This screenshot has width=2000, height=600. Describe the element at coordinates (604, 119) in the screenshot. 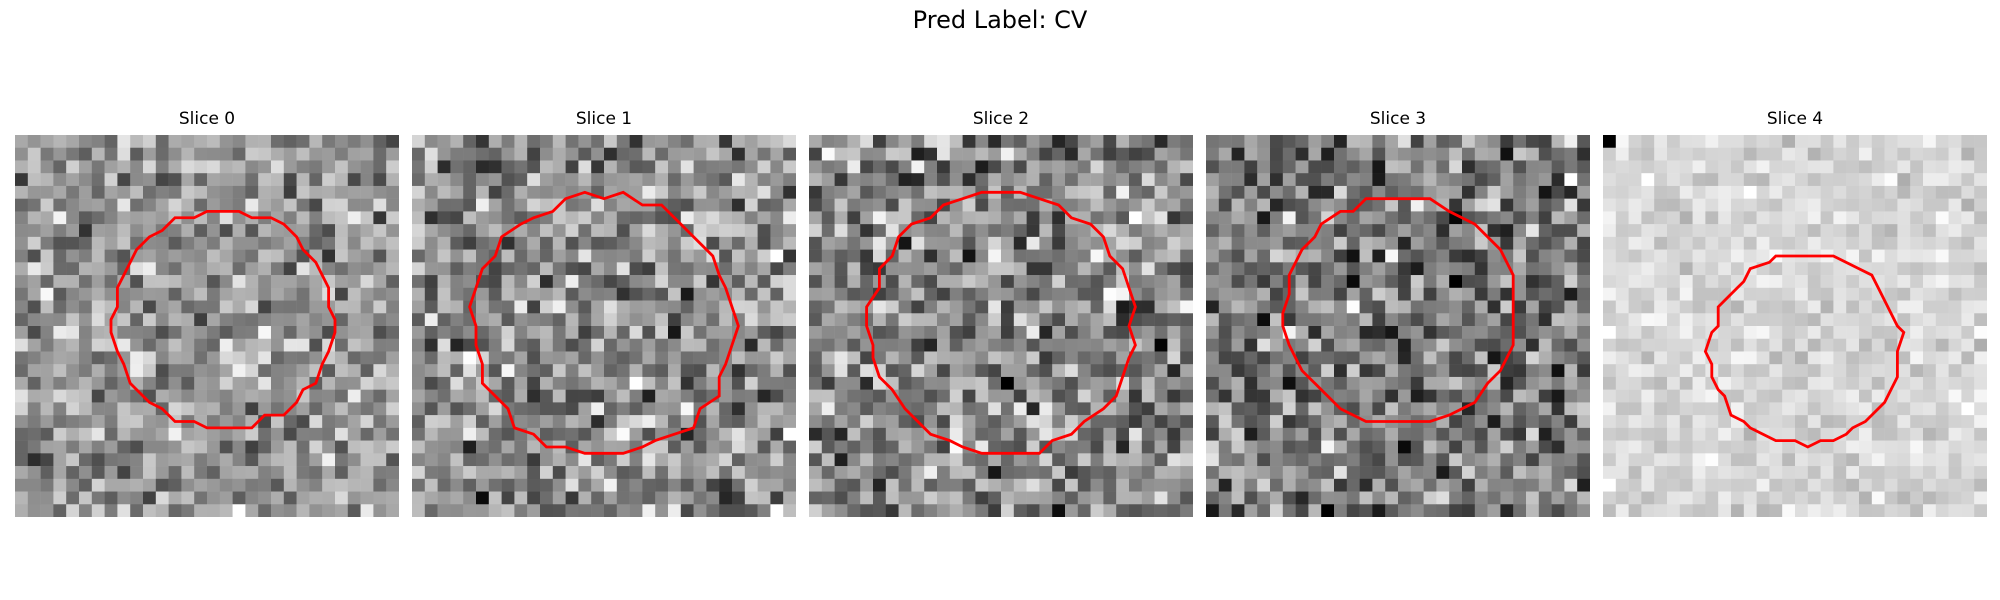

I see `slice-title: Slice 1` at that location.